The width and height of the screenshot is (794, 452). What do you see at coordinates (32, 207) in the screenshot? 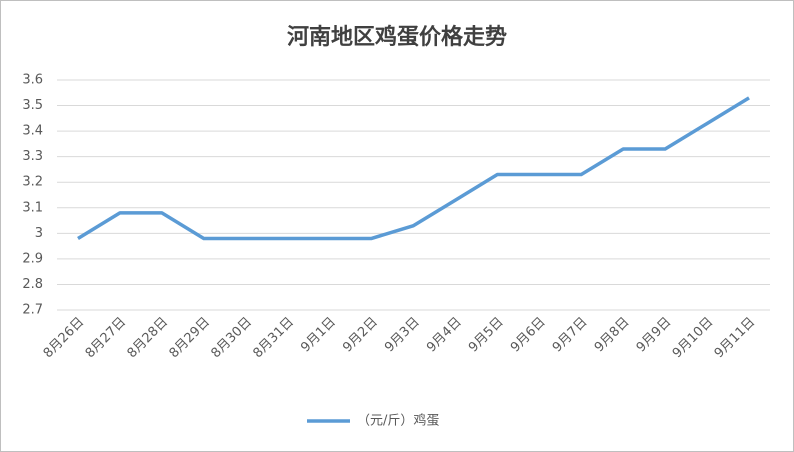
I see `y-tick-label: 3.1` at bounding box center [32, 207].